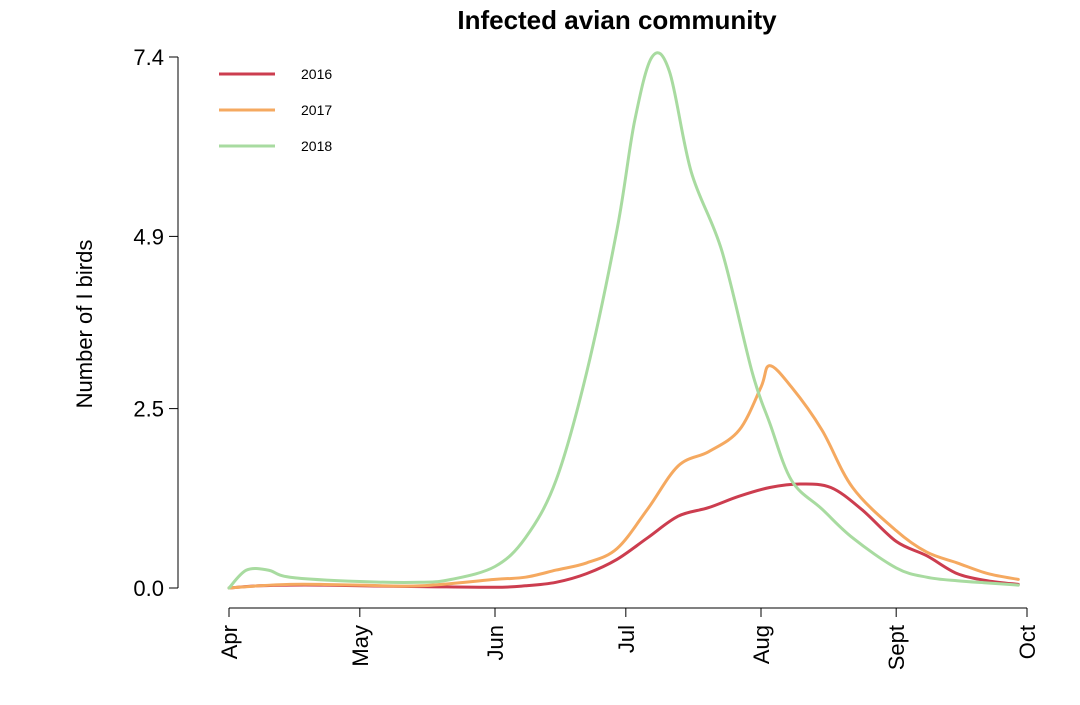 The height and width of the screenshot is (705, 1080). Describe the element at coordinates (1027, 642) in the screenshot. I see `x-tick-label: Oct` at that location.